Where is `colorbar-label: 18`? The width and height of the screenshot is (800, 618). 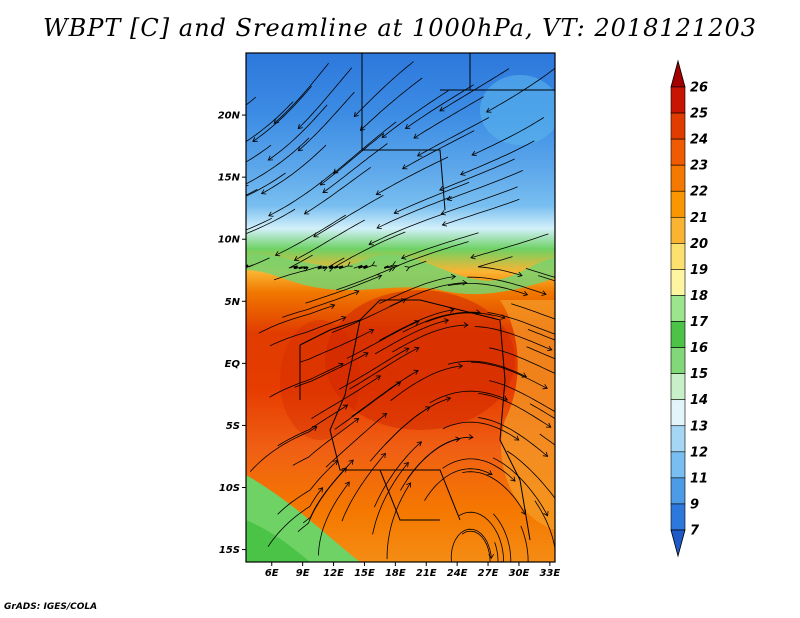 colorbar-label: 18 is located at coordinates (699, 296).